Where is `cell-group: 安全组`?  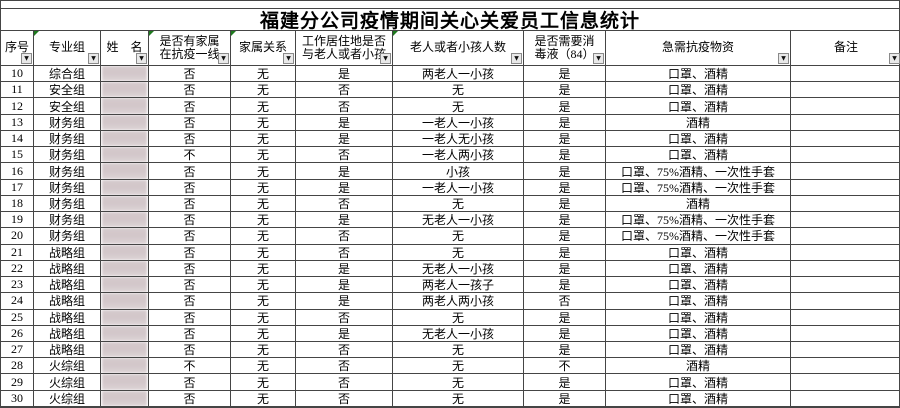 cell-group: 安全组 is located at coordinates (67, 106).